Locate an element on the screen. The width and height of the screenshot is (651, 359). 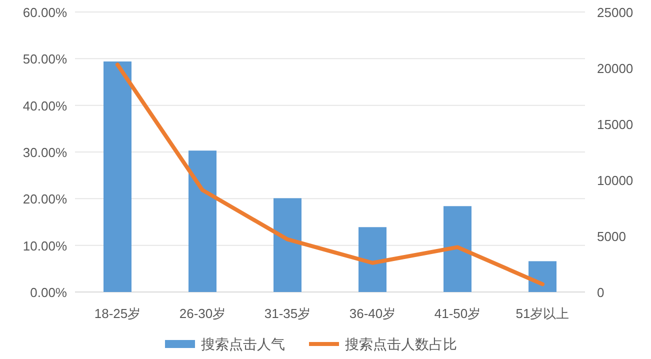
y-tick-label: 10.00% is located at coordinates (45, 246).